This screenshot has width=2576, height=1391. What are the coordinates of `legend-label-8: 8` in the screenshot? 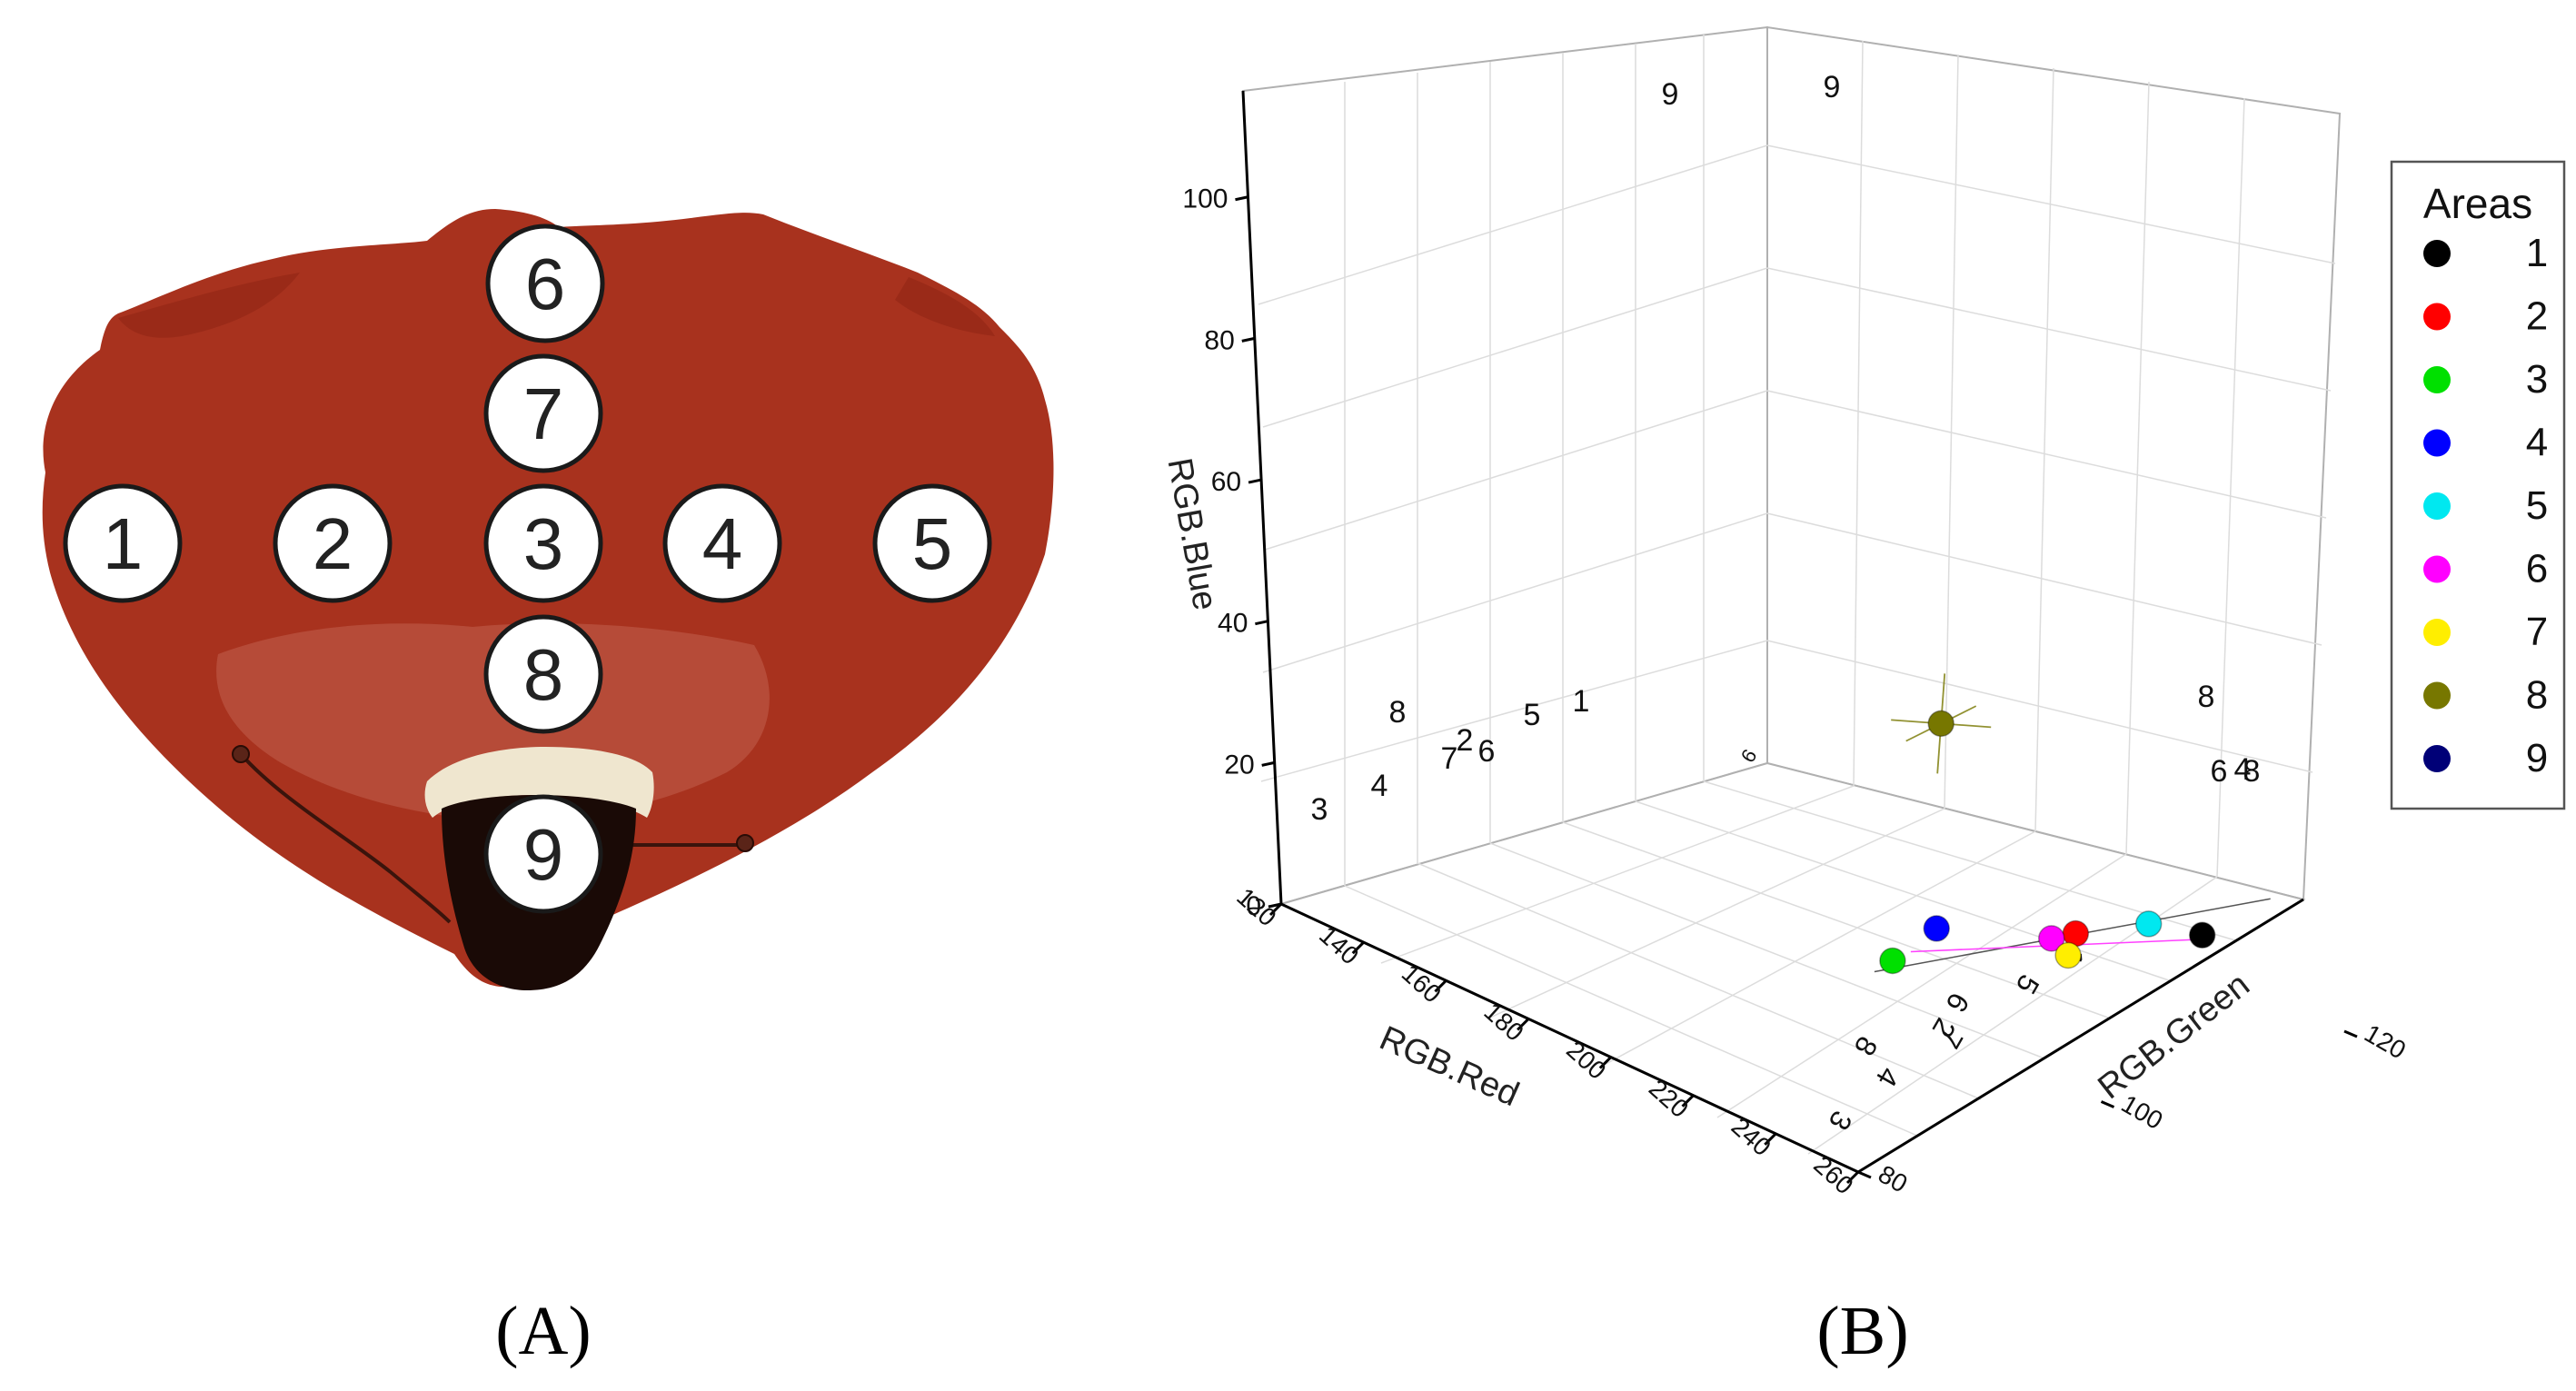 It's located at (2537, 695).